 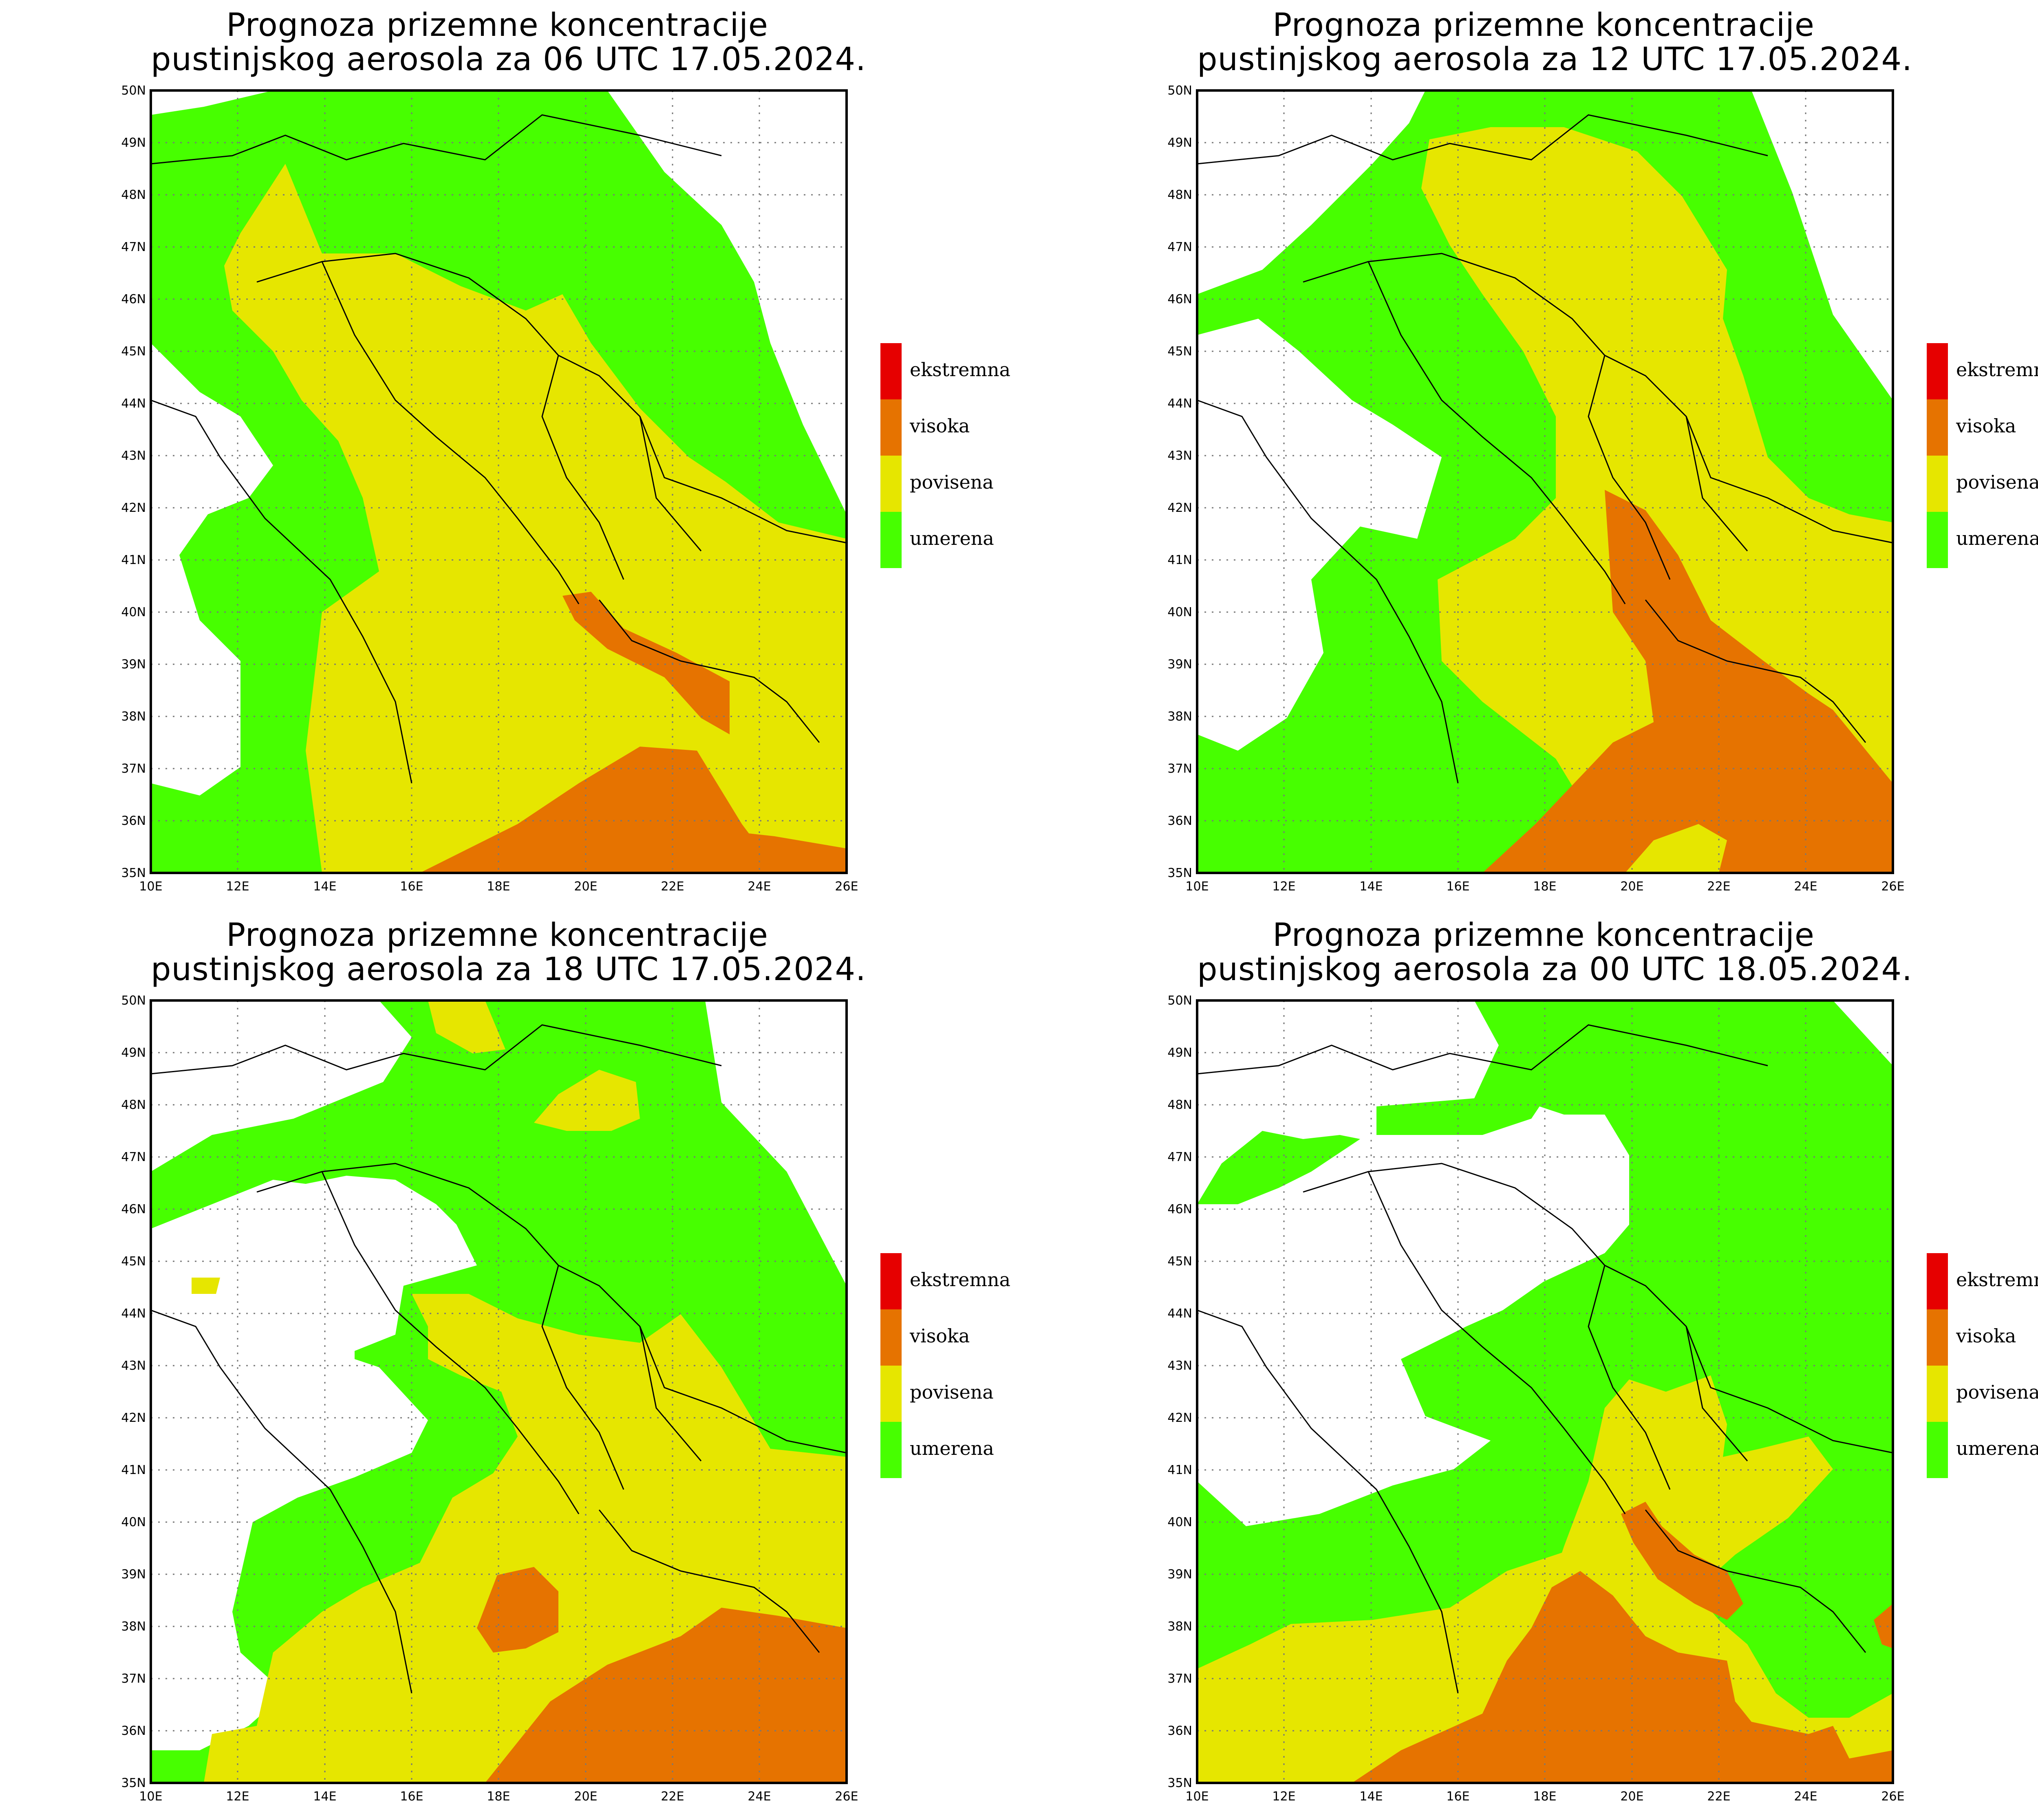 What do you see at coordinates (1632, 1797) in the screenshot?
I see `lon-tick-label: 20E` at bounding box center [1632, 1797].